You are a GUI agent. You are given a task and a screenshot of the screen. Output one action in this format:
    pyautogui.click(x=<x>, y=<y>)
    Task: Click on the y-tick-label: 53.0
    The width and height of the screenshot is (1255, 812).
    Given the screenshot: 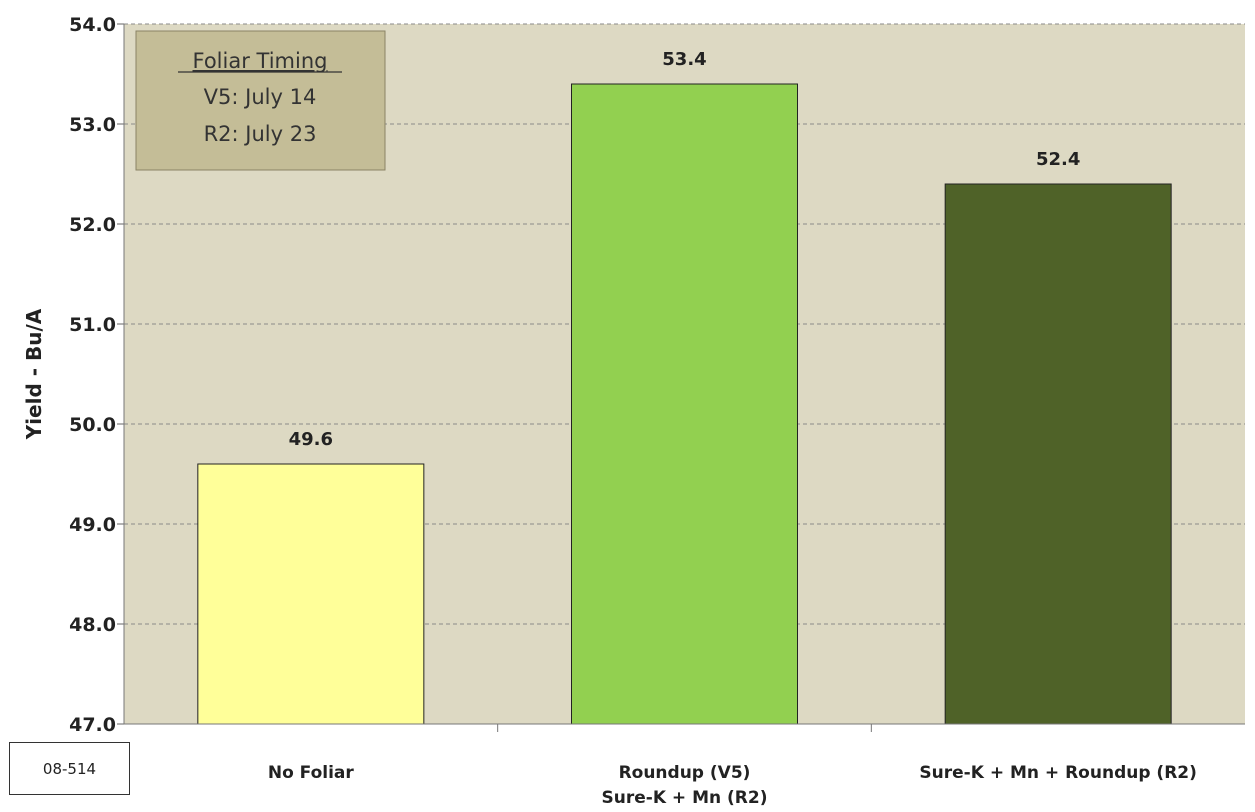 What is the action you would take?
    pyautogui.click(x=92, y=125)
    